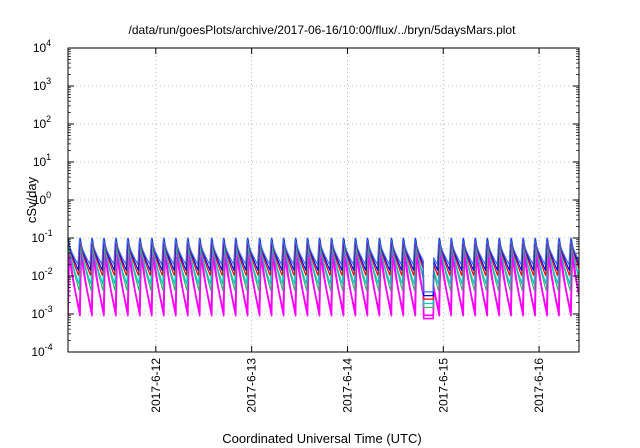  I want to click on data-series, so click(323, 278).